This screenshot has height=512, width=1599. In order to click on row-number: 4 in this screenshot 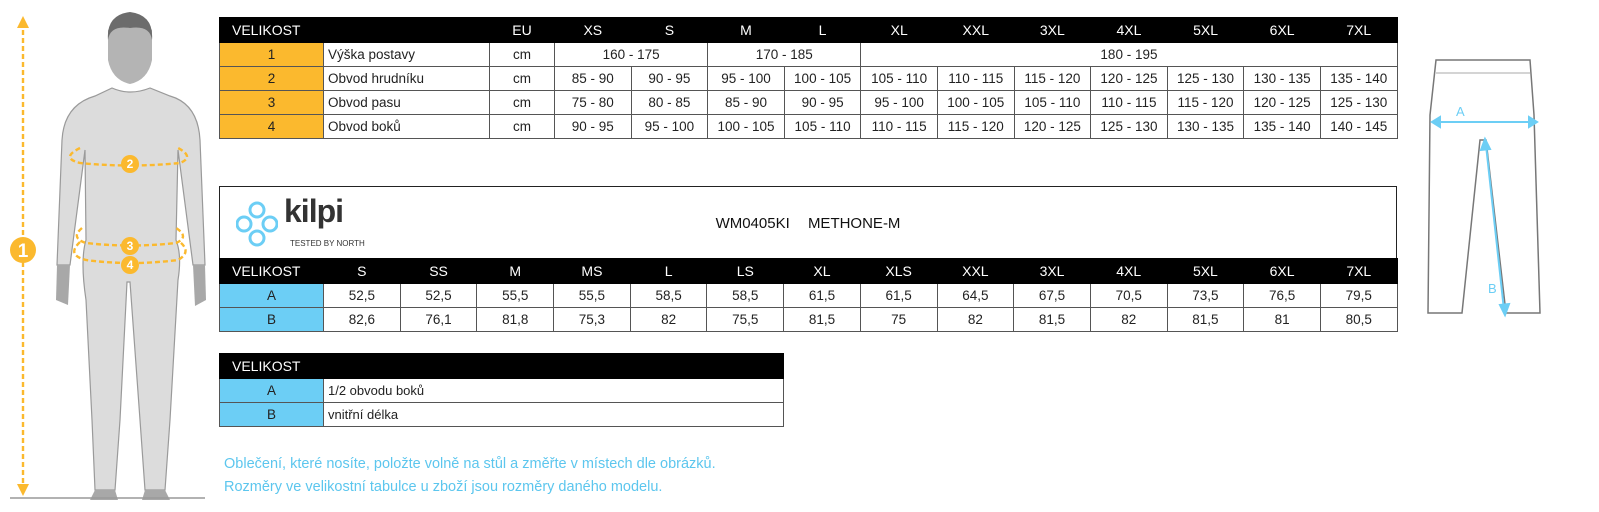, I will do `click(271, 126)`.